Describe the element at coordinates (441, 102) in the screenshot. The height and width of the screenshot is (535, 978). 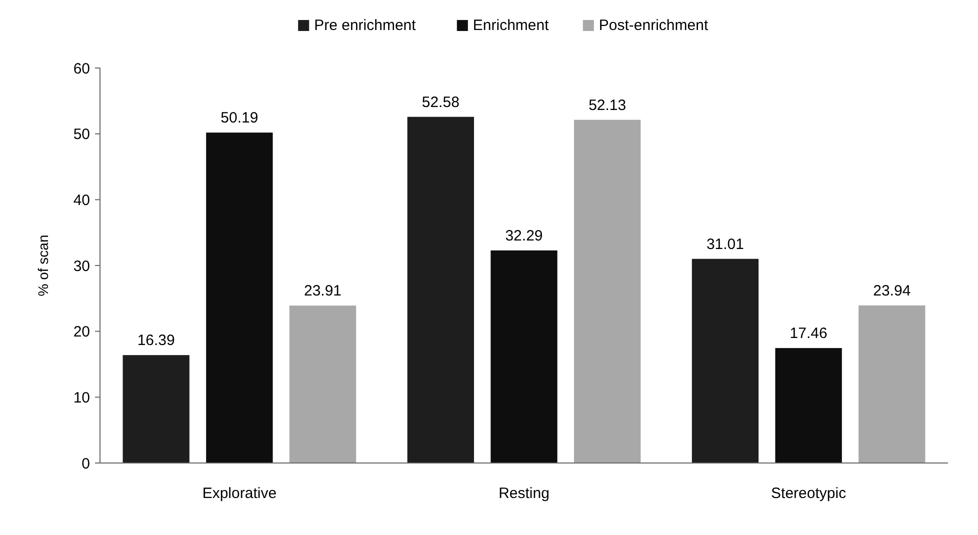
I see `data-label: 52.58` at that location.